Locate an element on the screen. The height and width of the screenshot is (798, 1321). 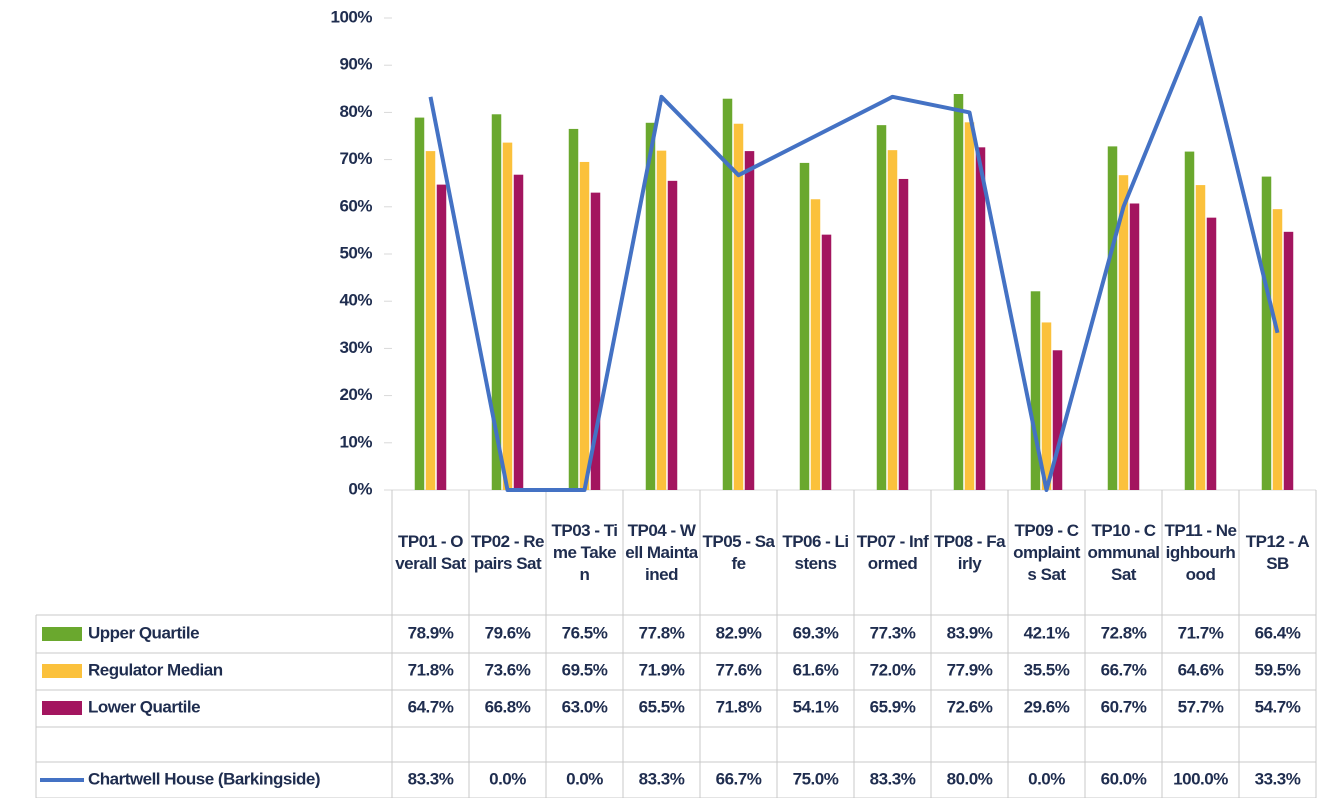
data-label: 54.7% is located at coordinates (1278, 706).